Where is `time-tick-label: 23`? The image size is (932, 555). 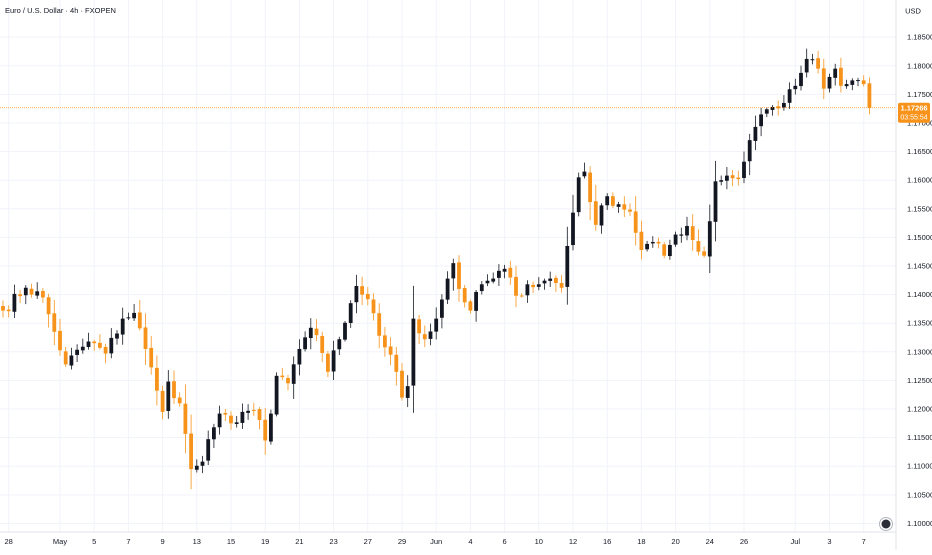
time-tick-label: 23 is located at coordinates (333, 541).